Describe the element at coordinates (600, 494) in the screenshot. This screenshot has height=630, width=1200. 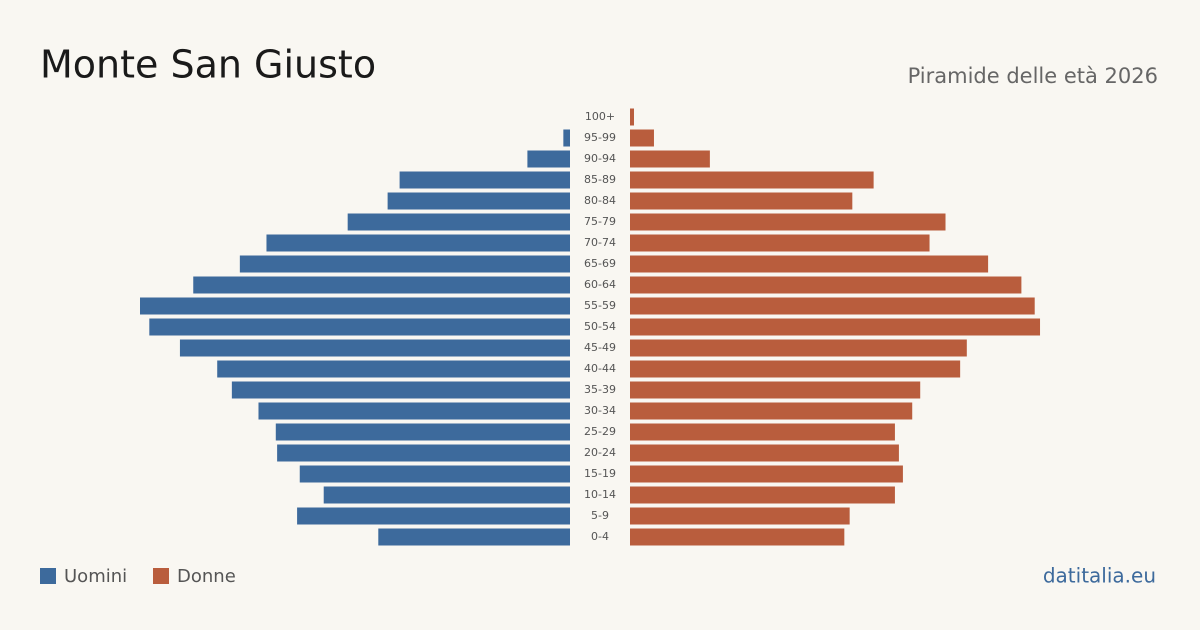
I see `age-label: 10-14` at that location.